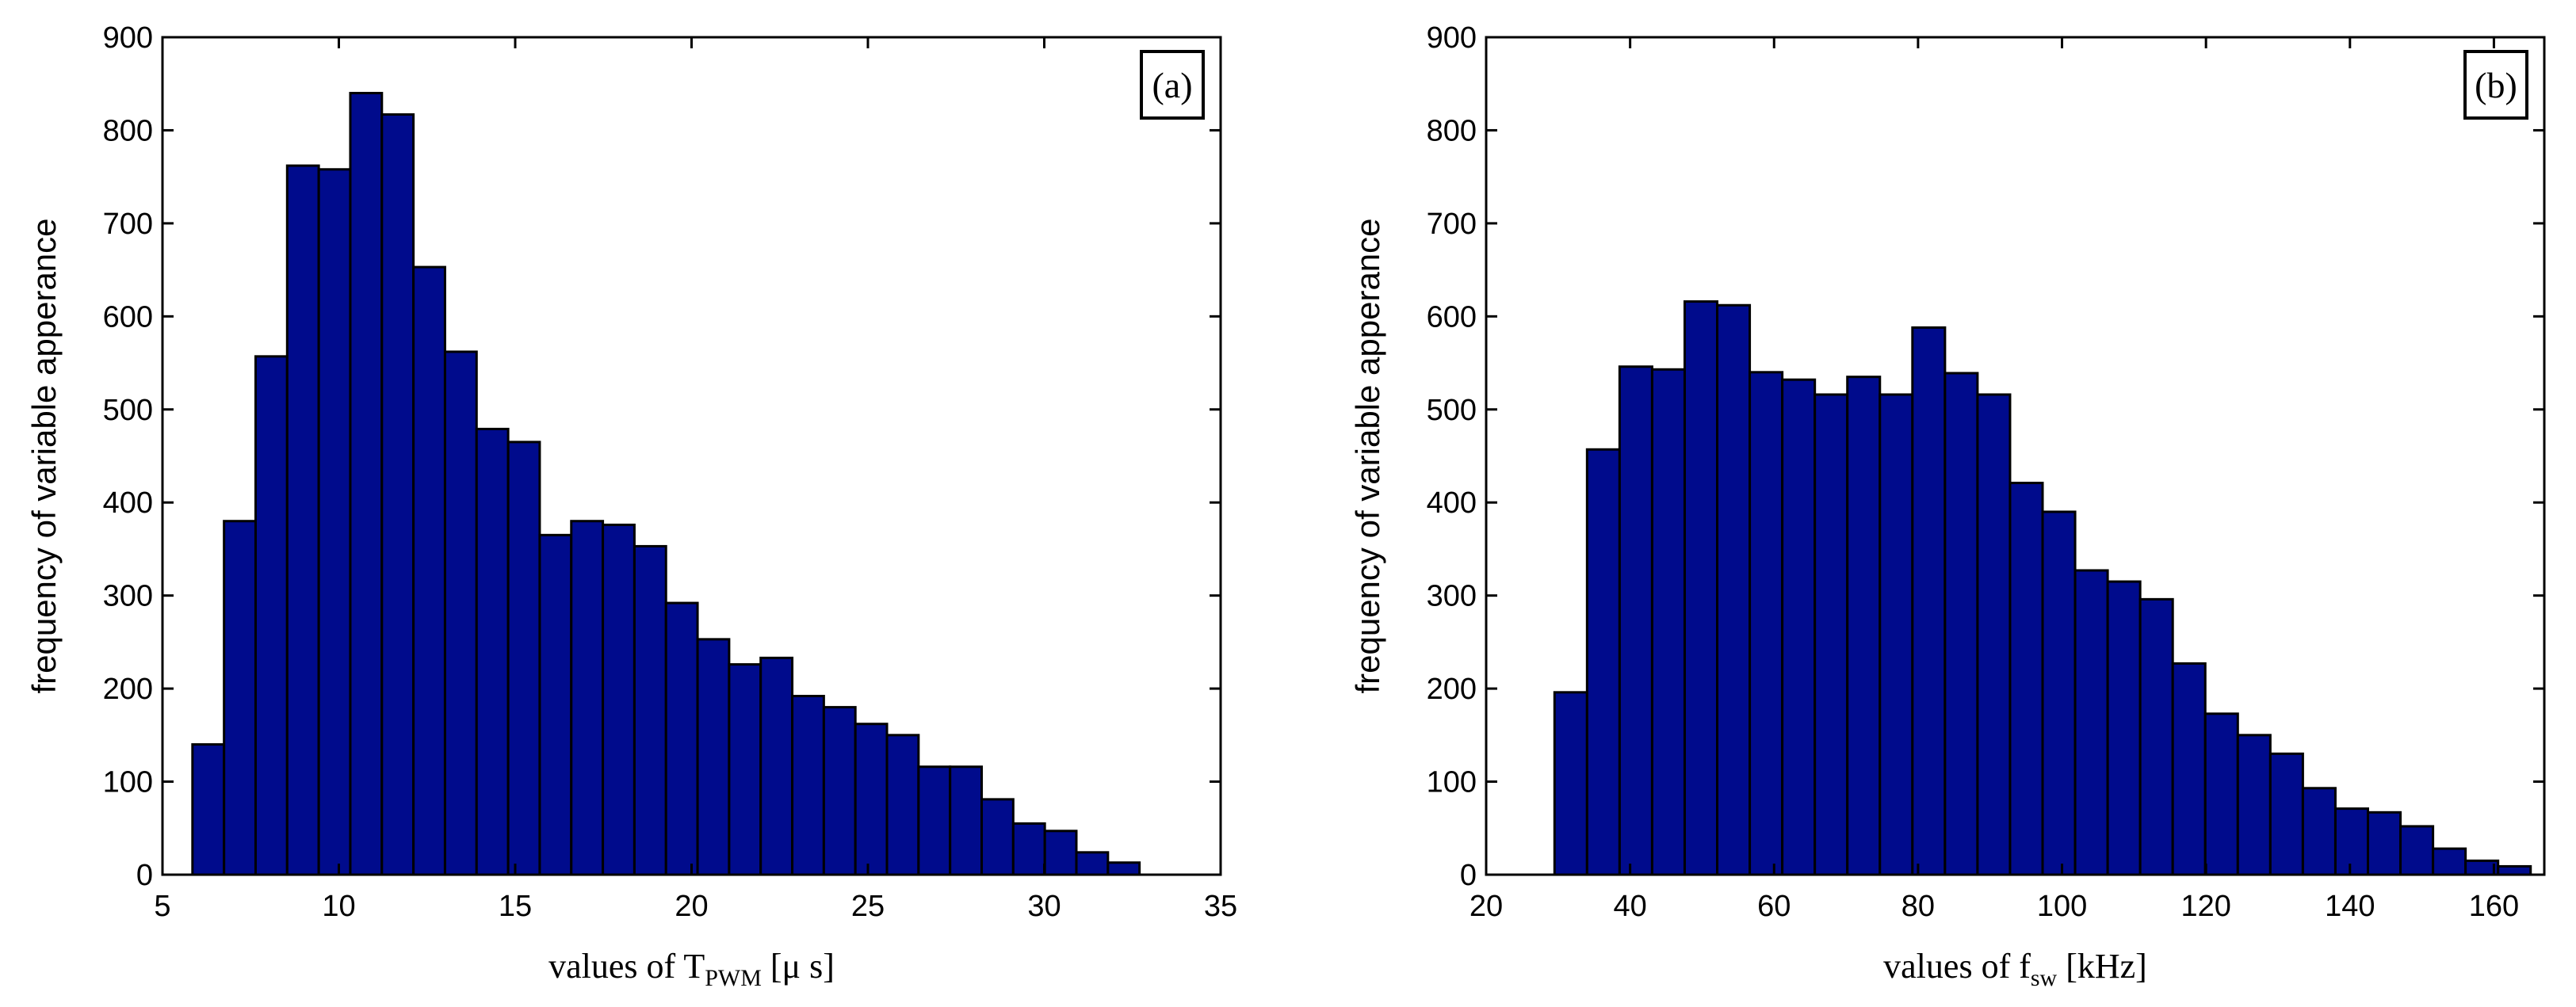 The width and height of the screenshot is (2576, 1007). What do you see at coordinates (2102, 966) in the screenshot?
I see `x-axis-title-unit: [kHz]` at bounding box center [2102, 966].